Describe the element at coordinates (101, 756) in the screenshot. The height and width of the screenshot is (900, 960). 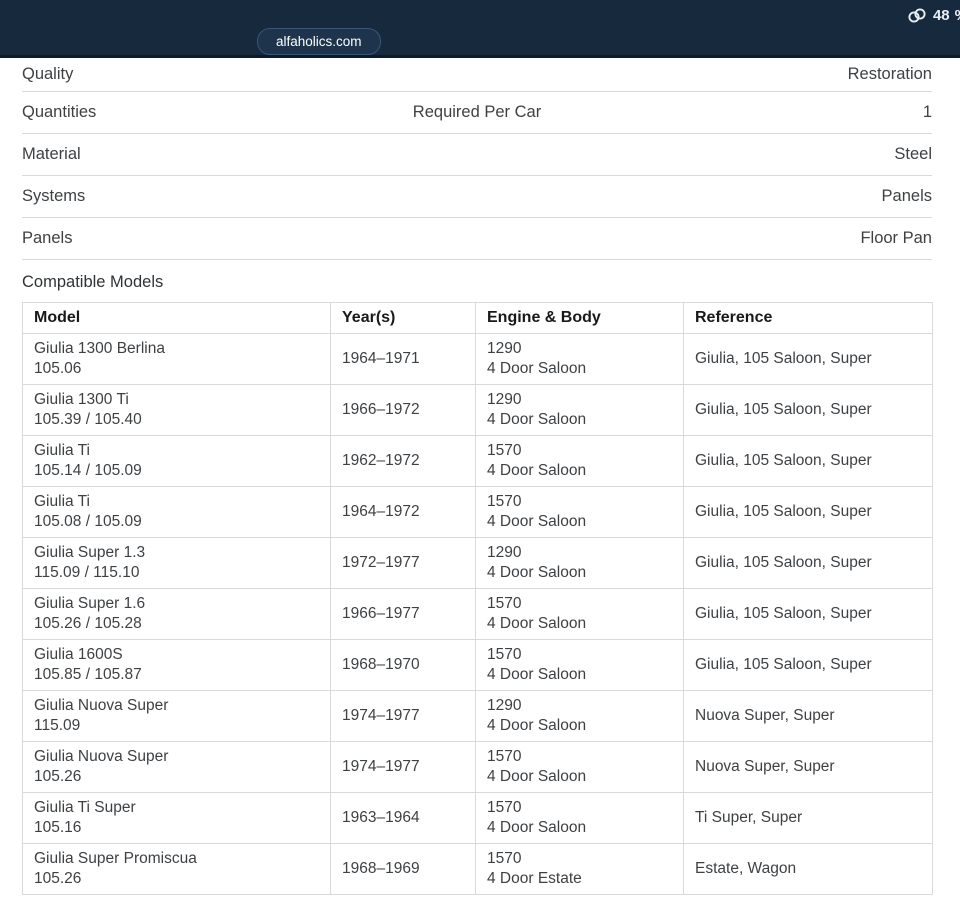
I see `model-name: Giulia Nuova Super` at that location.